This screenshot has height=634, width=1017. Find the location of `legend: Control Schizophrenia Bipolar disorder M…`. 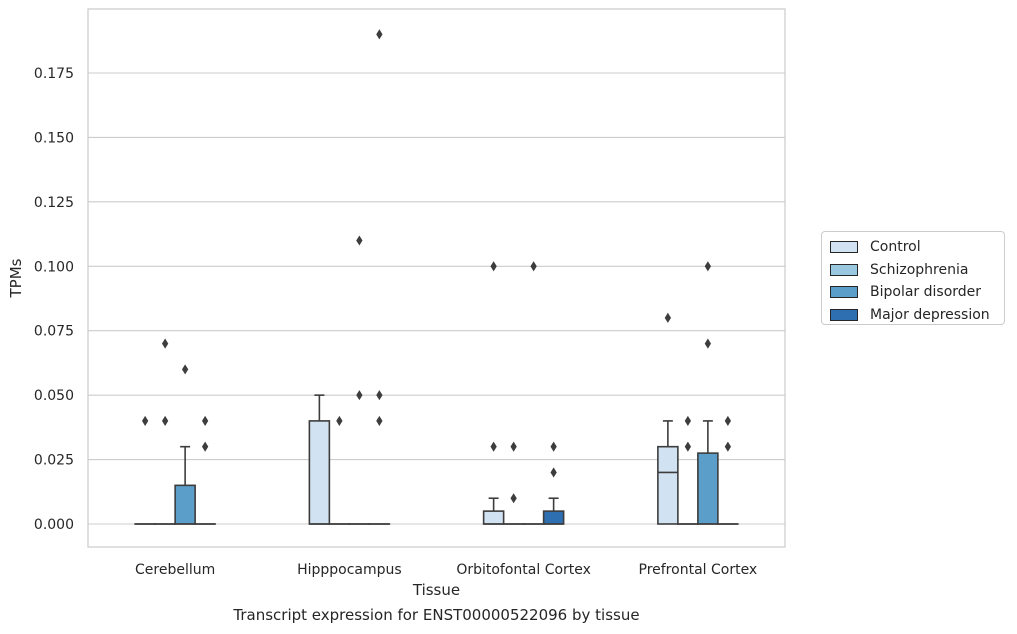

legend: Control Schizophrenia Bipolar disorder M… is located at coordinates (913, 278).